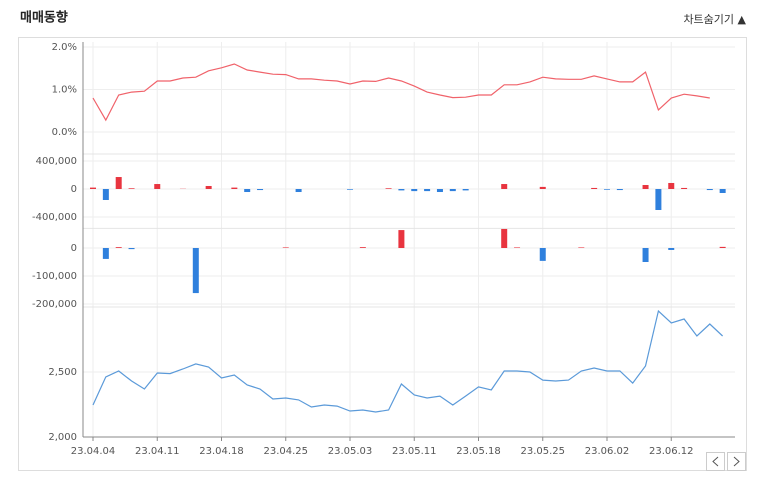  I want to click on hide-chart-toggle: 차트숨기기 ▲, so click(714, 19).